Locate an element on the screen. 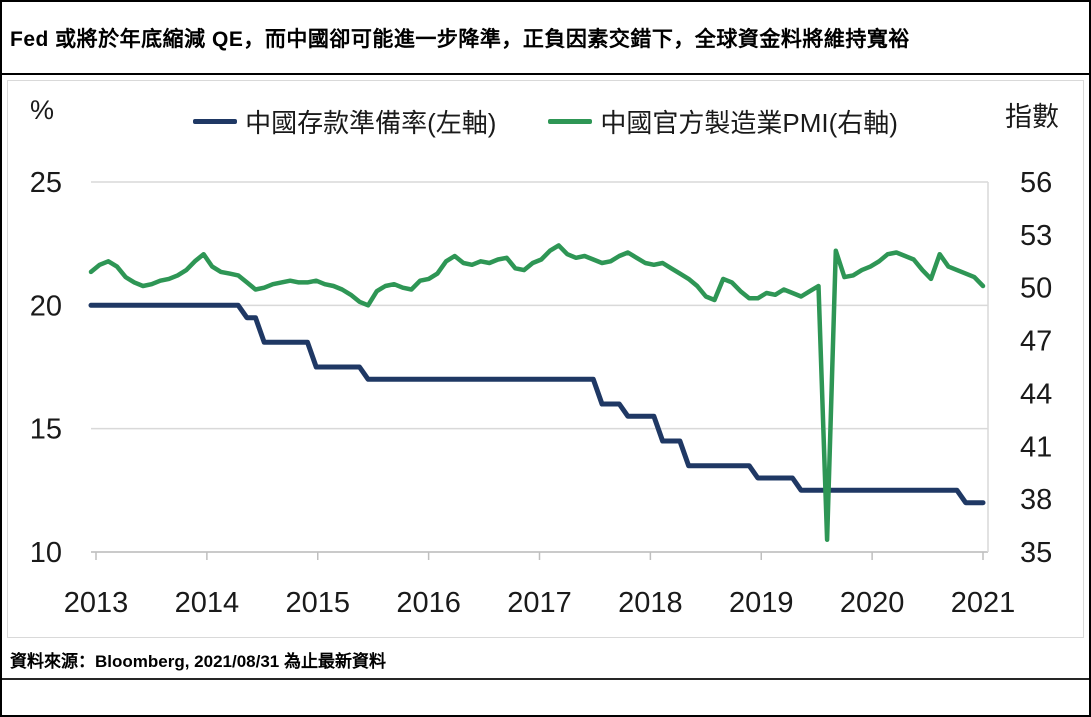 This screenshot has width=1091, height=717. svg-text: 2014 is located at coordinates (207, 603).